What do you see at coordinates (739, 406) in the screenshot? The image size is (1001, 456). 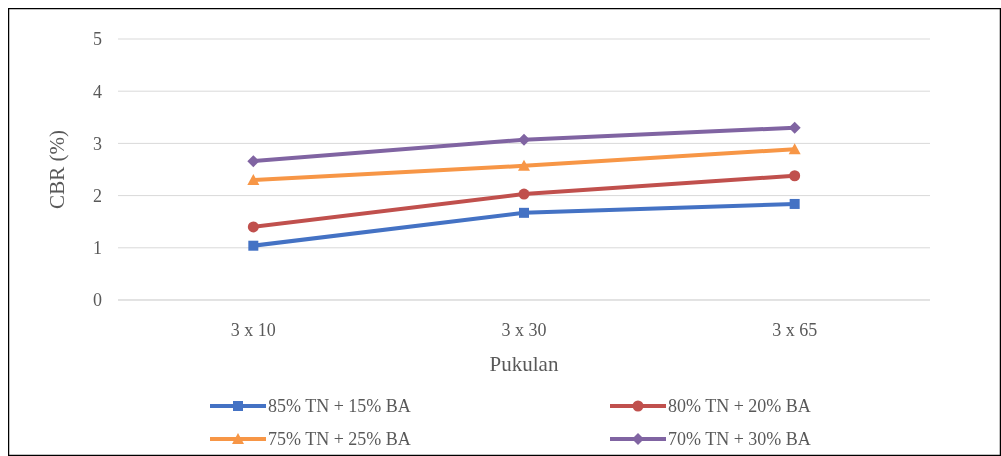 I see `legend-label: 80% TN + 20% BA` at bounding box center [739, 406].